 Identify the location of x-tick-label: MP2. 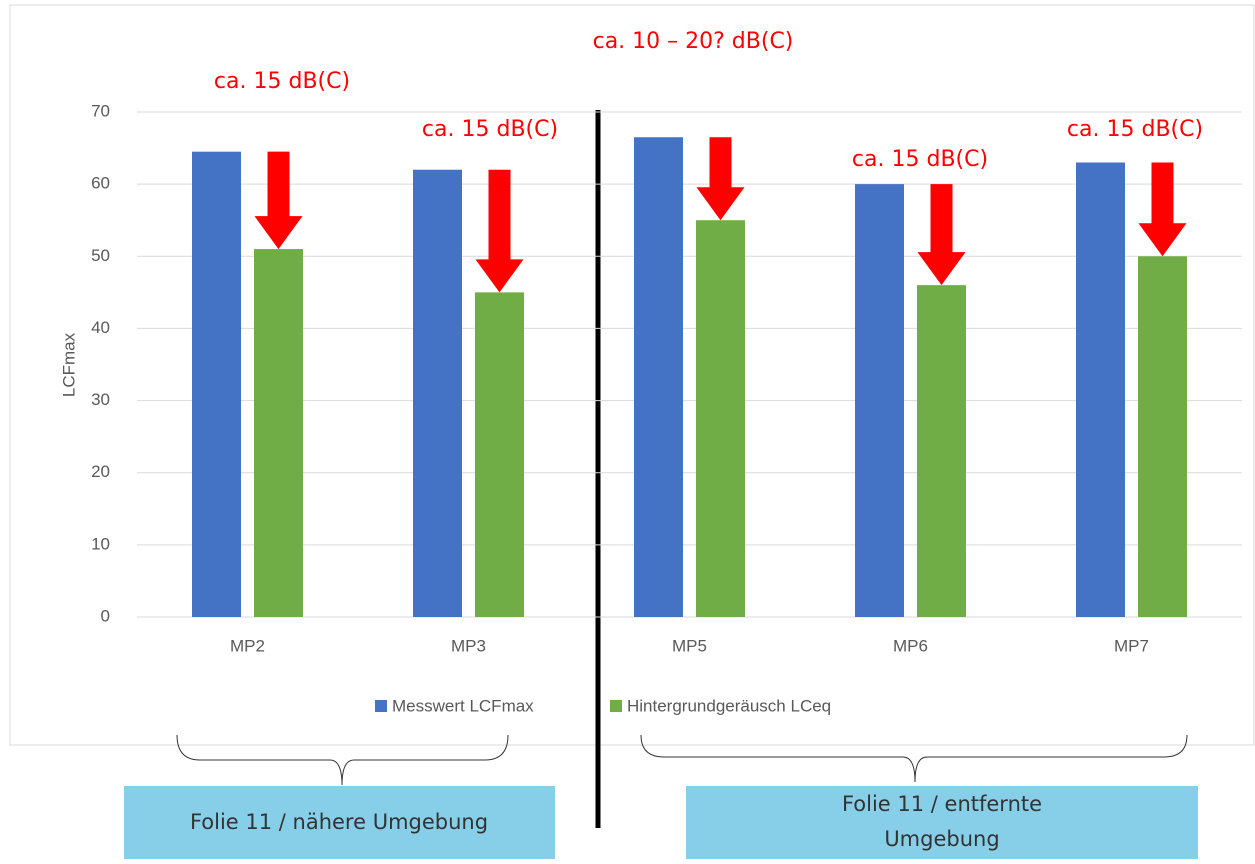
(247, 645).